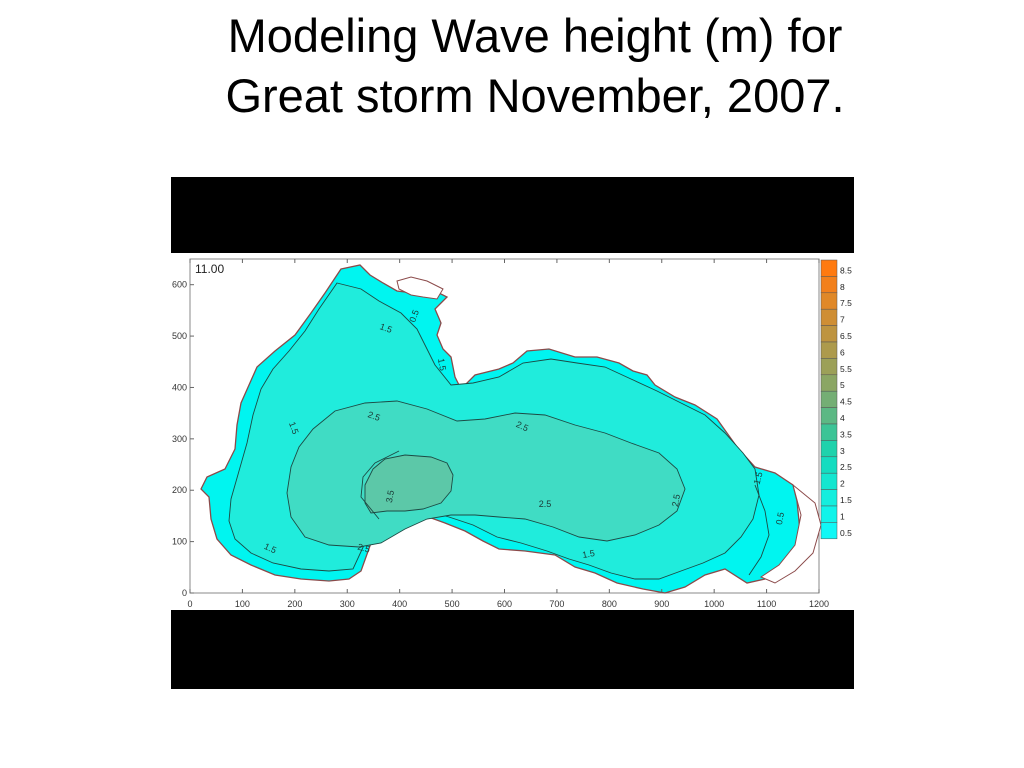 This screenshot has height=768, width=1024. I want to click on legend-label: 6.5, so click(846, 336).